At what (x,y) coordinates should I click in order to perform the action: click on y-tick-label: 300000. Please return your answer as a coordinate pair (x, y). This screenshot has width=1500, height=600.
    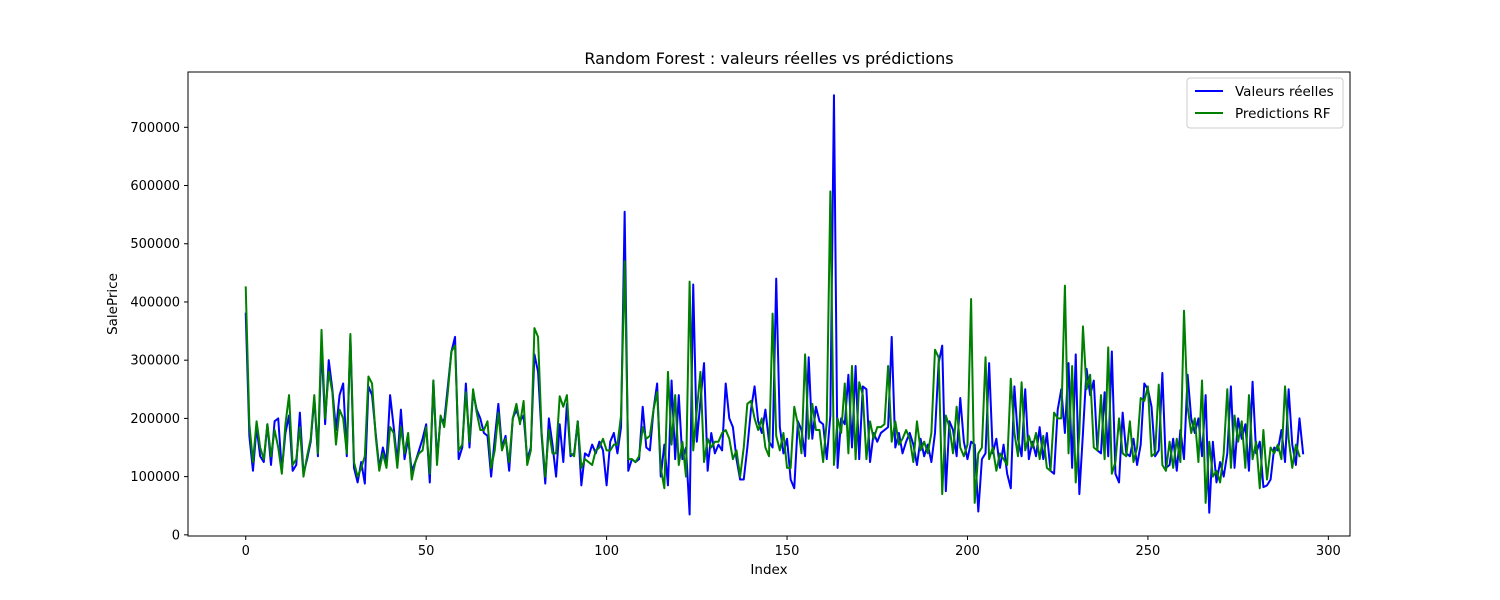
    Looking at the image, I should click on (155, 361).